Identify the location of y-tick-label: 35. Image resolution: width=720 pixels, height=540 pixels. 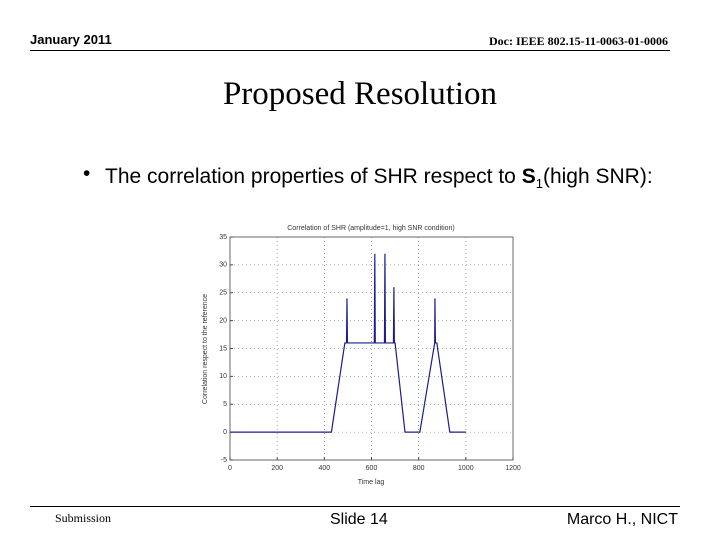
(223, 237).